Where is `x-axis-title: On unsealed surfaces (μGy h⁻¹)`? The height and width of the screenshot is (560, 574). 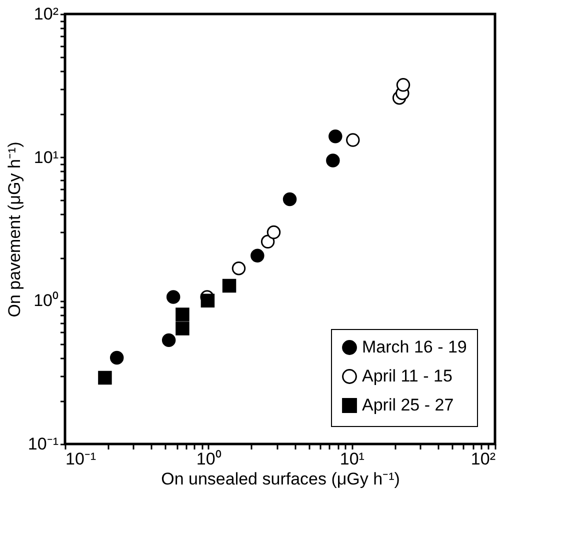
x-axis-title: On unsealed surfaces (μGy h⁻¹) is located at coordinates (280, 479).